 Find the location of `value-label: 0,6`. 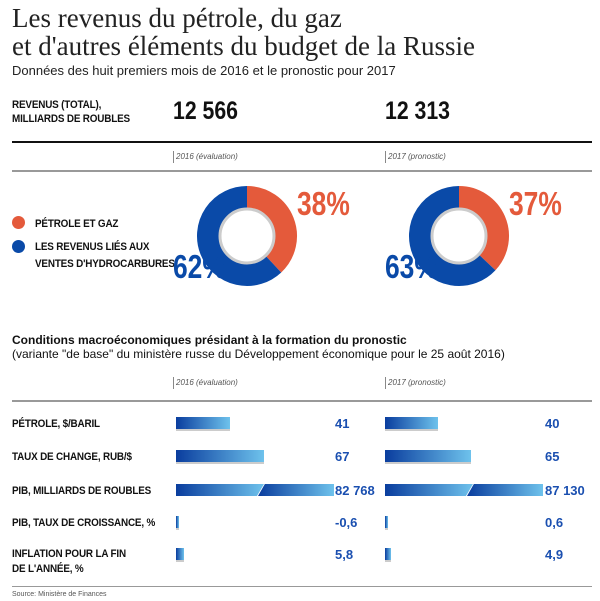

value-label: 0,6 is located at coordinates (554, 522).